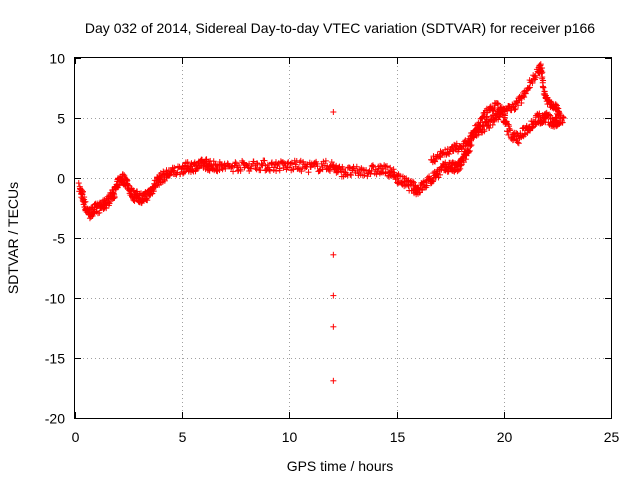 The height and width of the screenshot is (480, 640). What do you see at coordinates (398, 437) in the screenshot?
I see `x-tick-label: 15` at bounding box center [398, 437].